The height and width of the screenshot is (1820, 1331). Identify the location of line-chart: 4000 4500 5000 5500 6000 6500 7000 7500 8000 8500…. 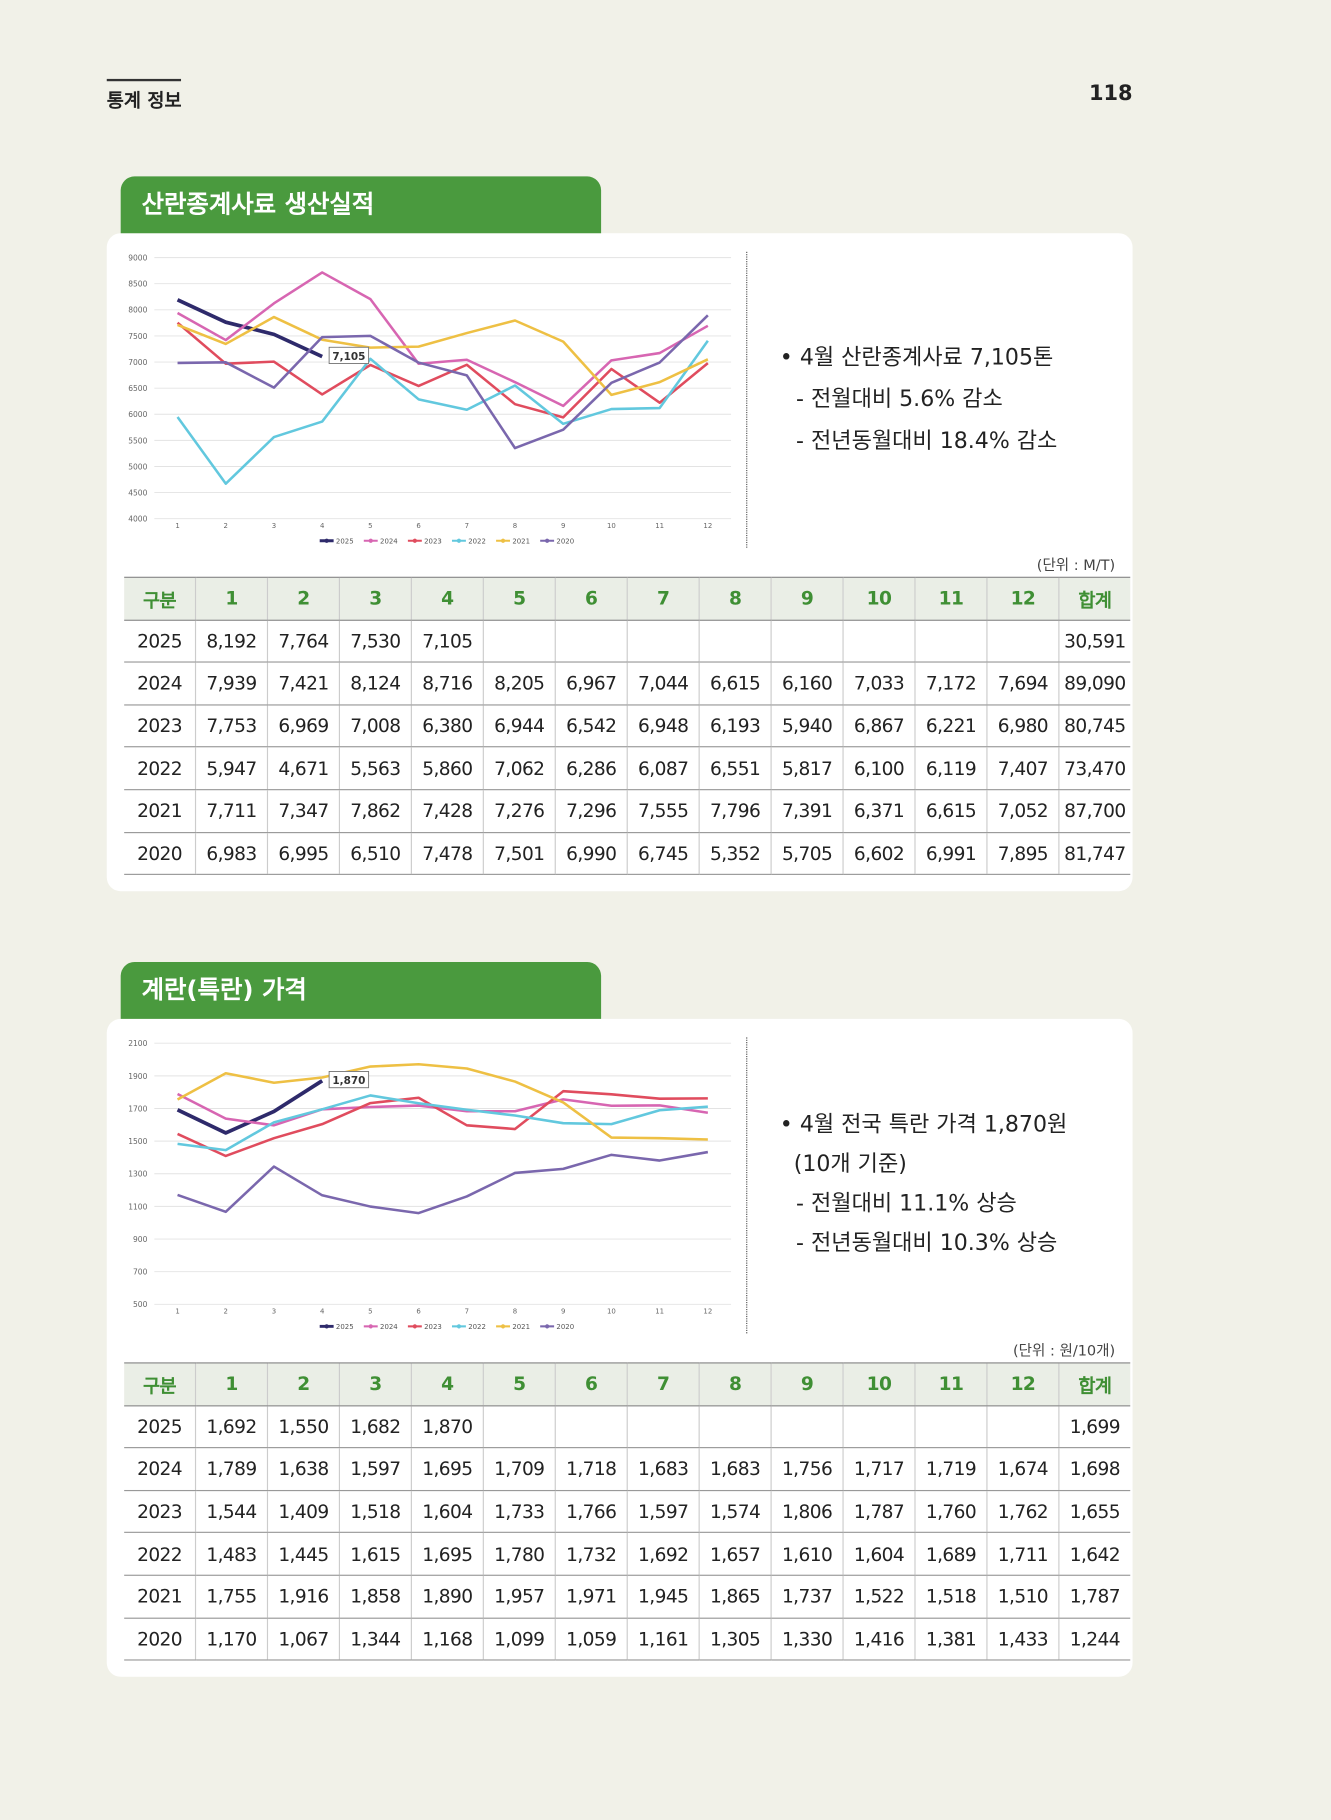
(430, 399).